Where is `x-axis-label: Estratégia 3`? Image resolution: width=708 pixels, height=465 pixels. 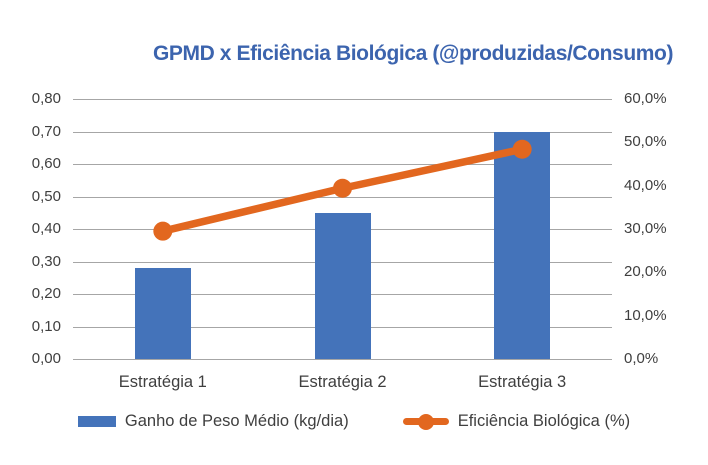 x-axis-label: Estratégia 3 is located at coordinates (522, 382).